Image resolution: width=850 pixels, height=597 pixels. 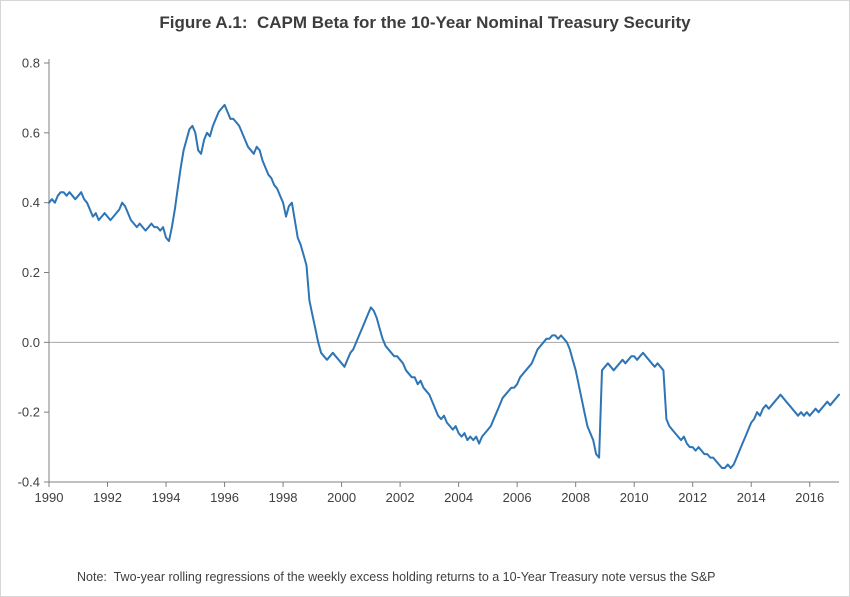 What do you see at coordinates (31, 202) in the screenshot?
I see `y-tick-label: 0.4` at bounding box center [31, 202].